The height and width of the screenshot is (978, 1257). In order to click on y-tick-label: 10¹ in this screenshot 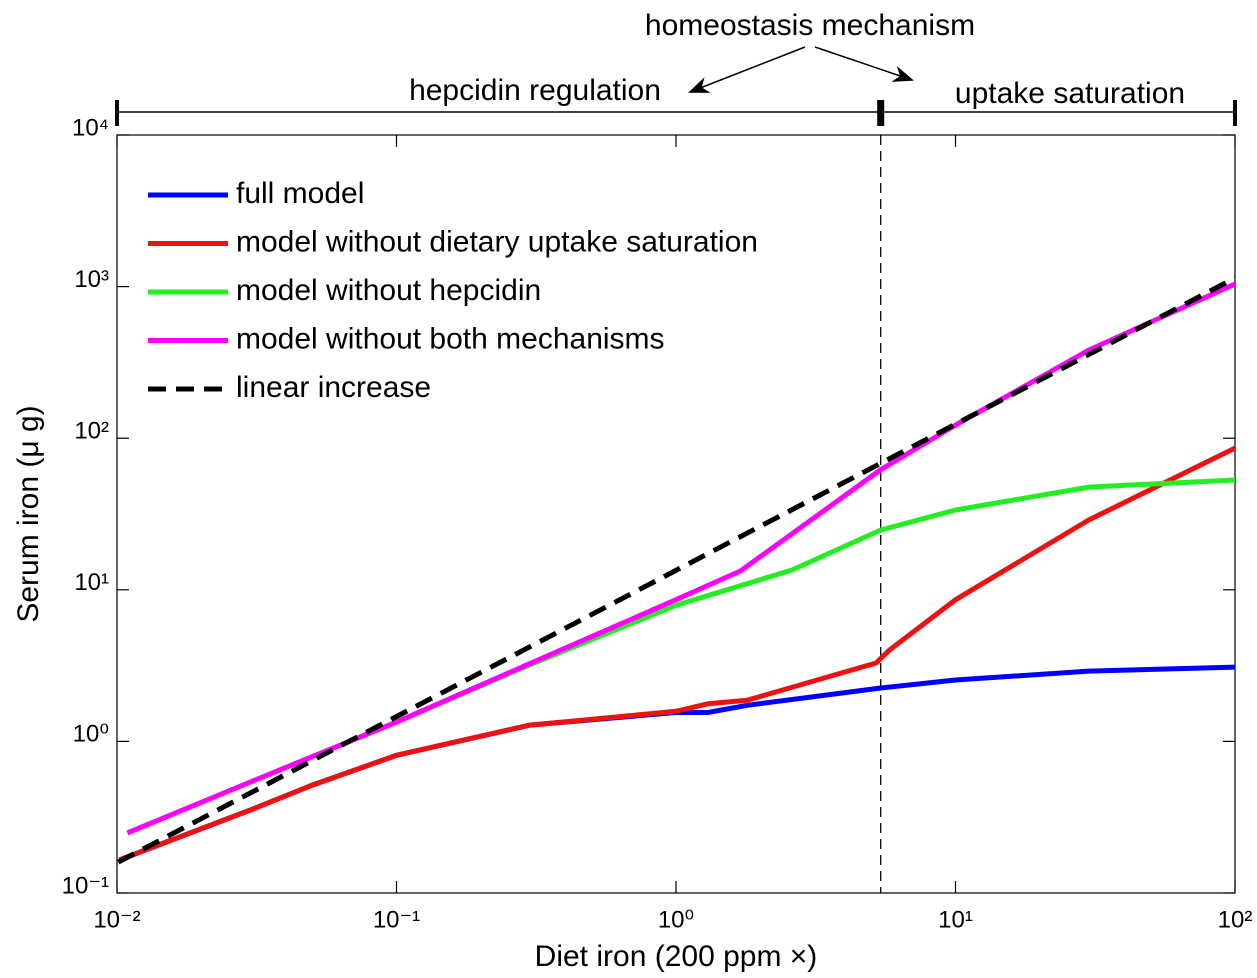, I will do `click(91, 582)`.